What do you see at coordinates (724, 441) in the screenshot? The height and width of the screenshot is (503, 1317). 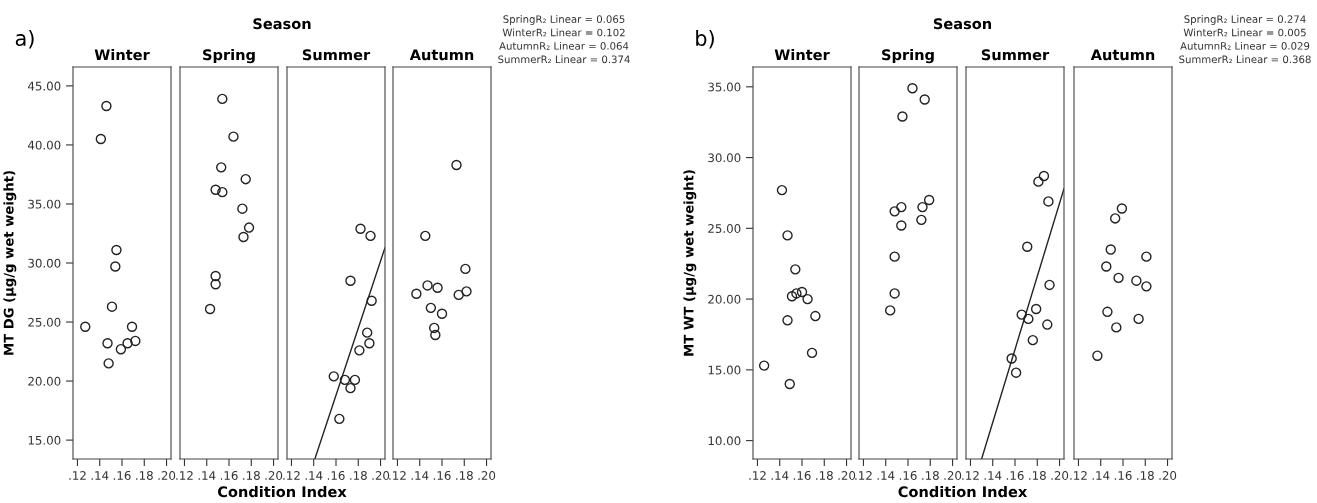 I see `y-tick-label: 10.00` at bounding box center [724, 441].